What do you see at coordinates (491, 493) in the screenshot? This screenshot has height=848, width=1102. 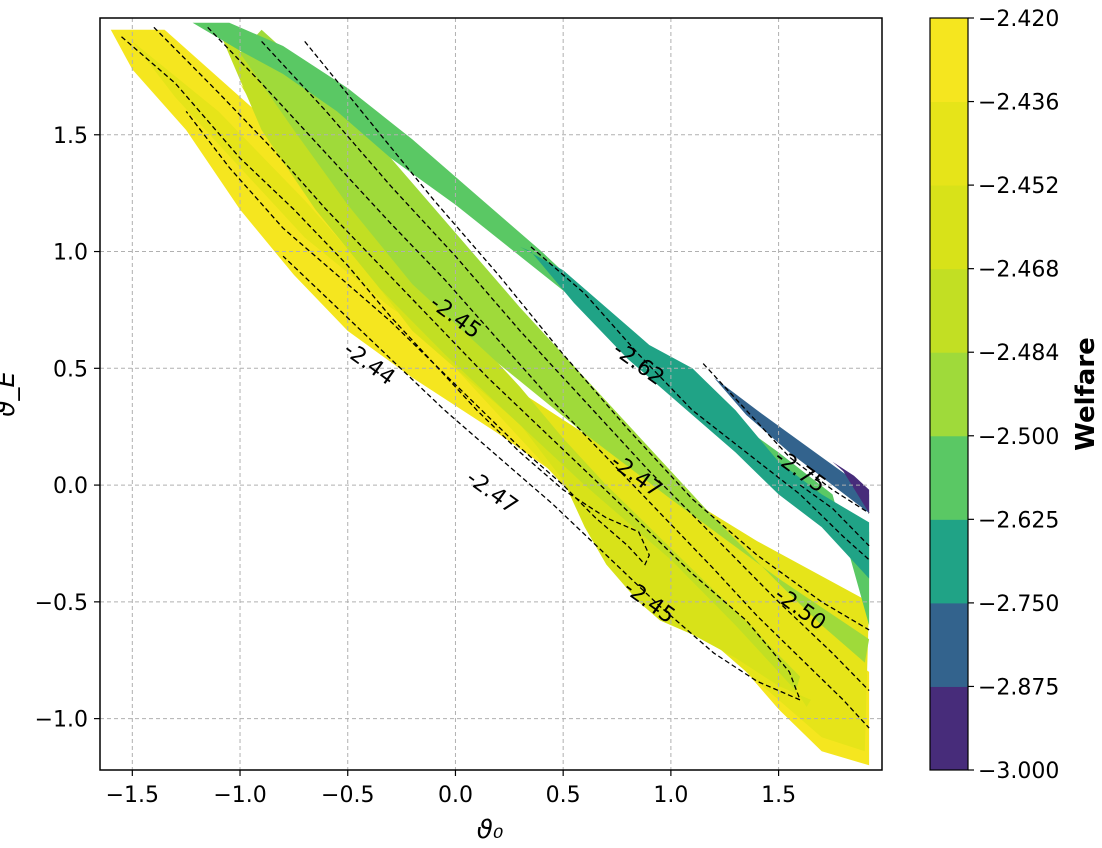 I see `contour-label-3: -2.47` at bounding box center [491, 493].